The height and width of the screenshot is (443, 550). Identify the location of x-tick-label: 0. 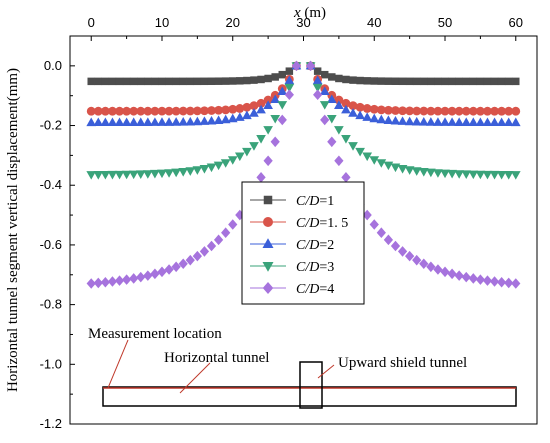
(91, 22).